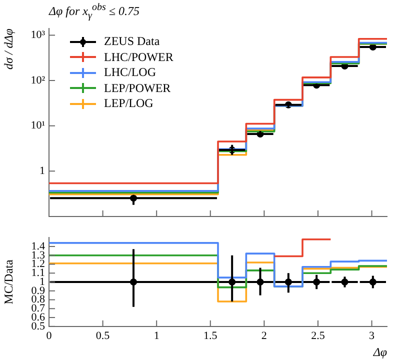  What do you see at coordinates (130, 72) in the screenshot?
I see `legend-label: LHC/LOG` at bounding box center [130, 72].